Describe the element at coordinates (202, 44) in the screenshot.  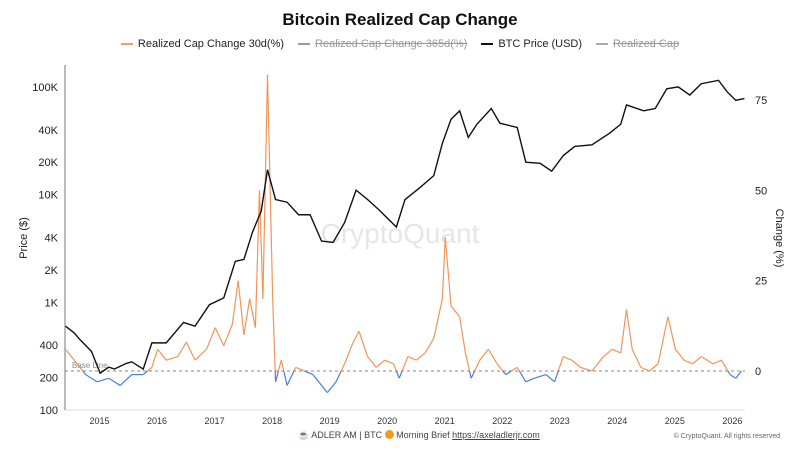
I see `legend-item-30d: Realized Cap Change 30d(%)` at that location.